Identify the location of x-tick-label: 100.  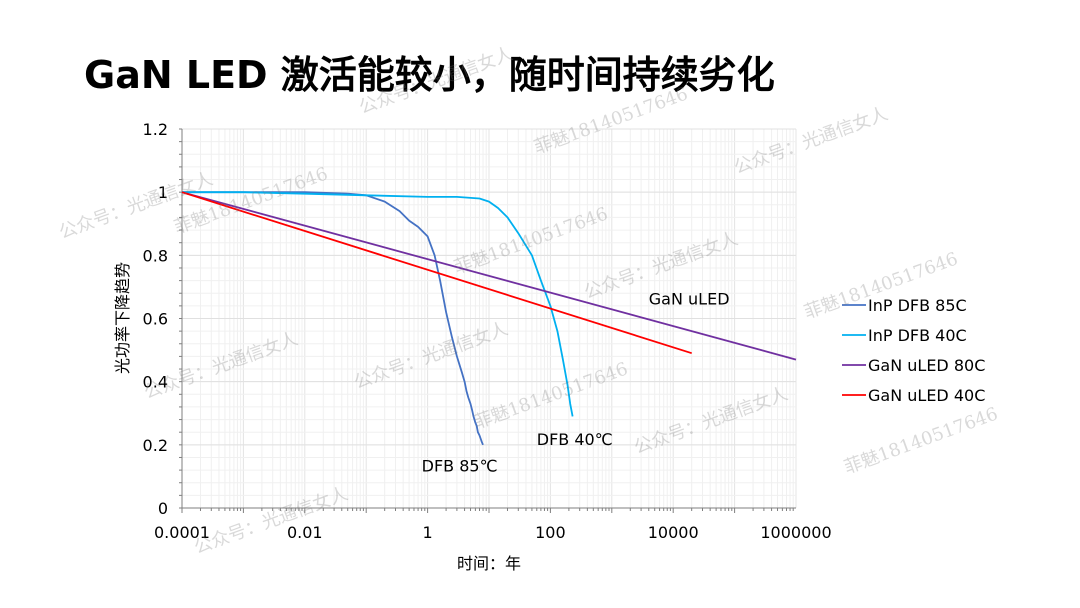
(550, 532).